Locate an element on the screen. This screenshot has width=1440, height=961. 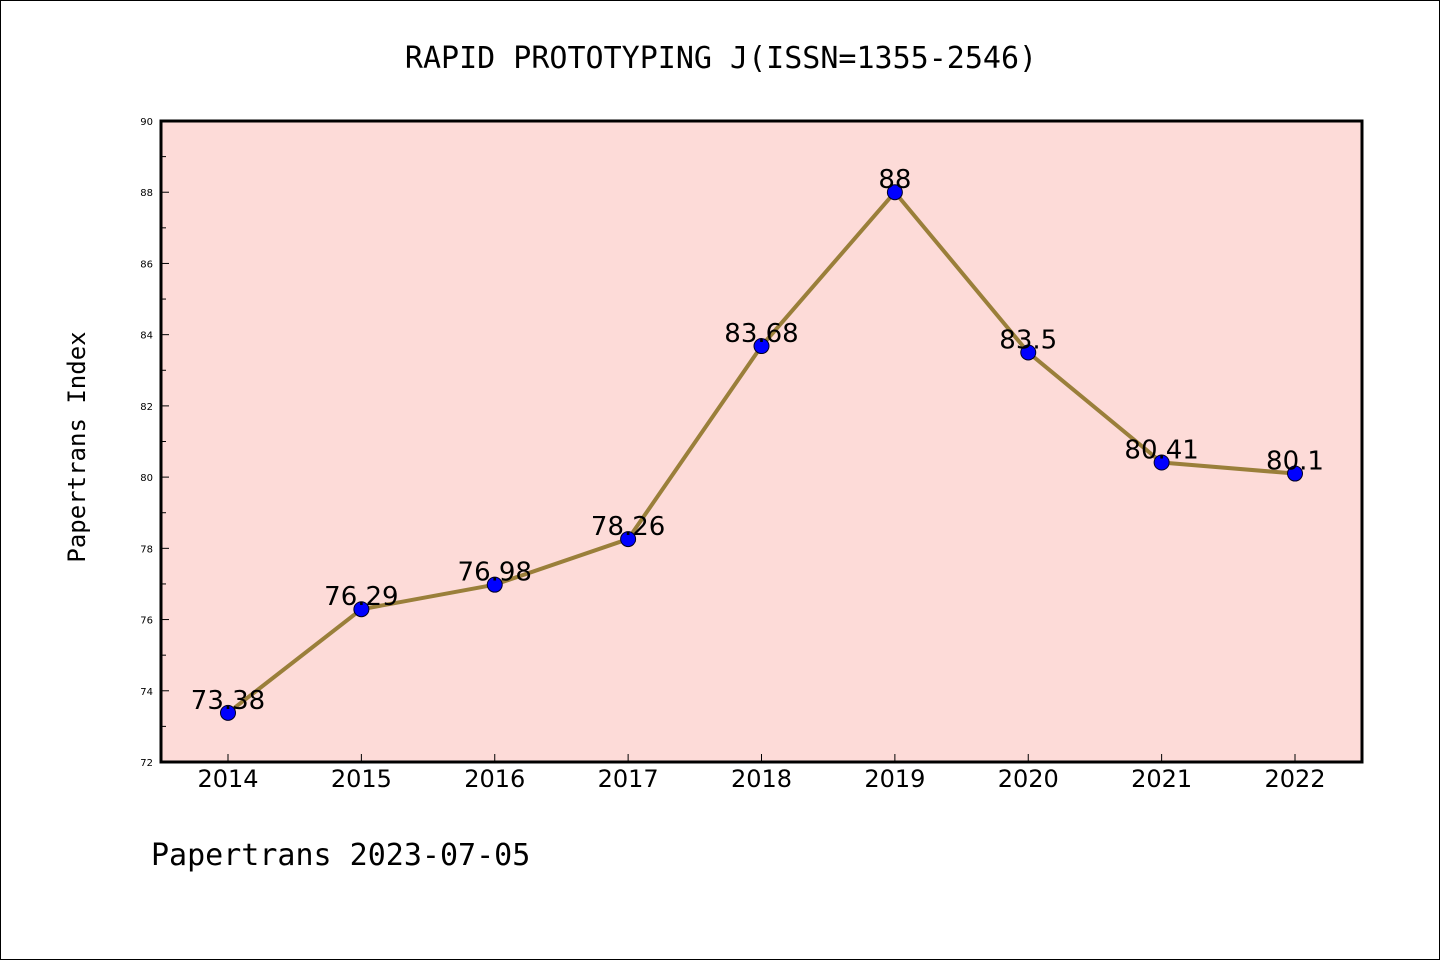
y-tick-label: 90 is located at coordinates (146, 122).